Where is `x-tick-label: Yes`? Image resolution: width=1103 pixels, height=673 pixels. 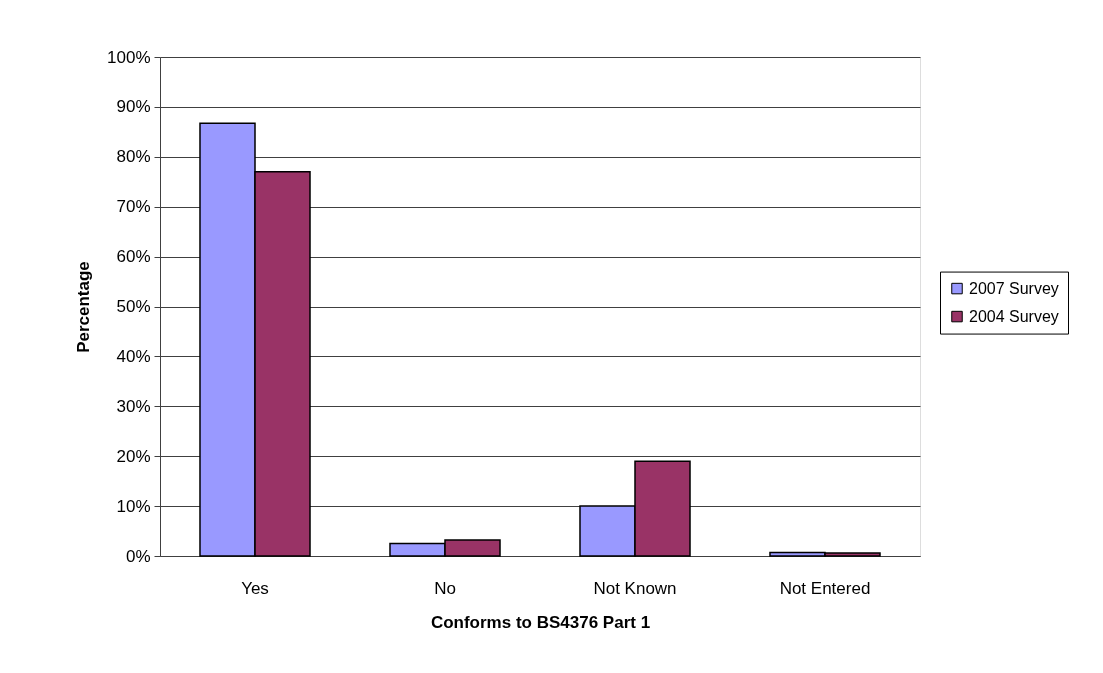 x-tick-label: Yes is located at coordinates (255, 588).